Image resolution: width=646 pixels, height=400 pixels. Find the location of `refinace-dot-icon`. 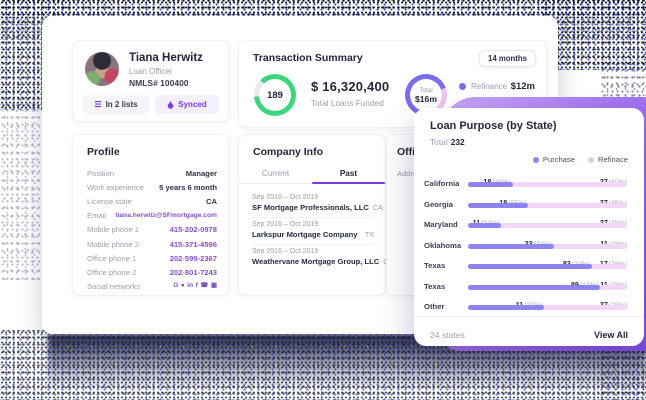

refinace-dot-icon is located at coordinates (591, 159).